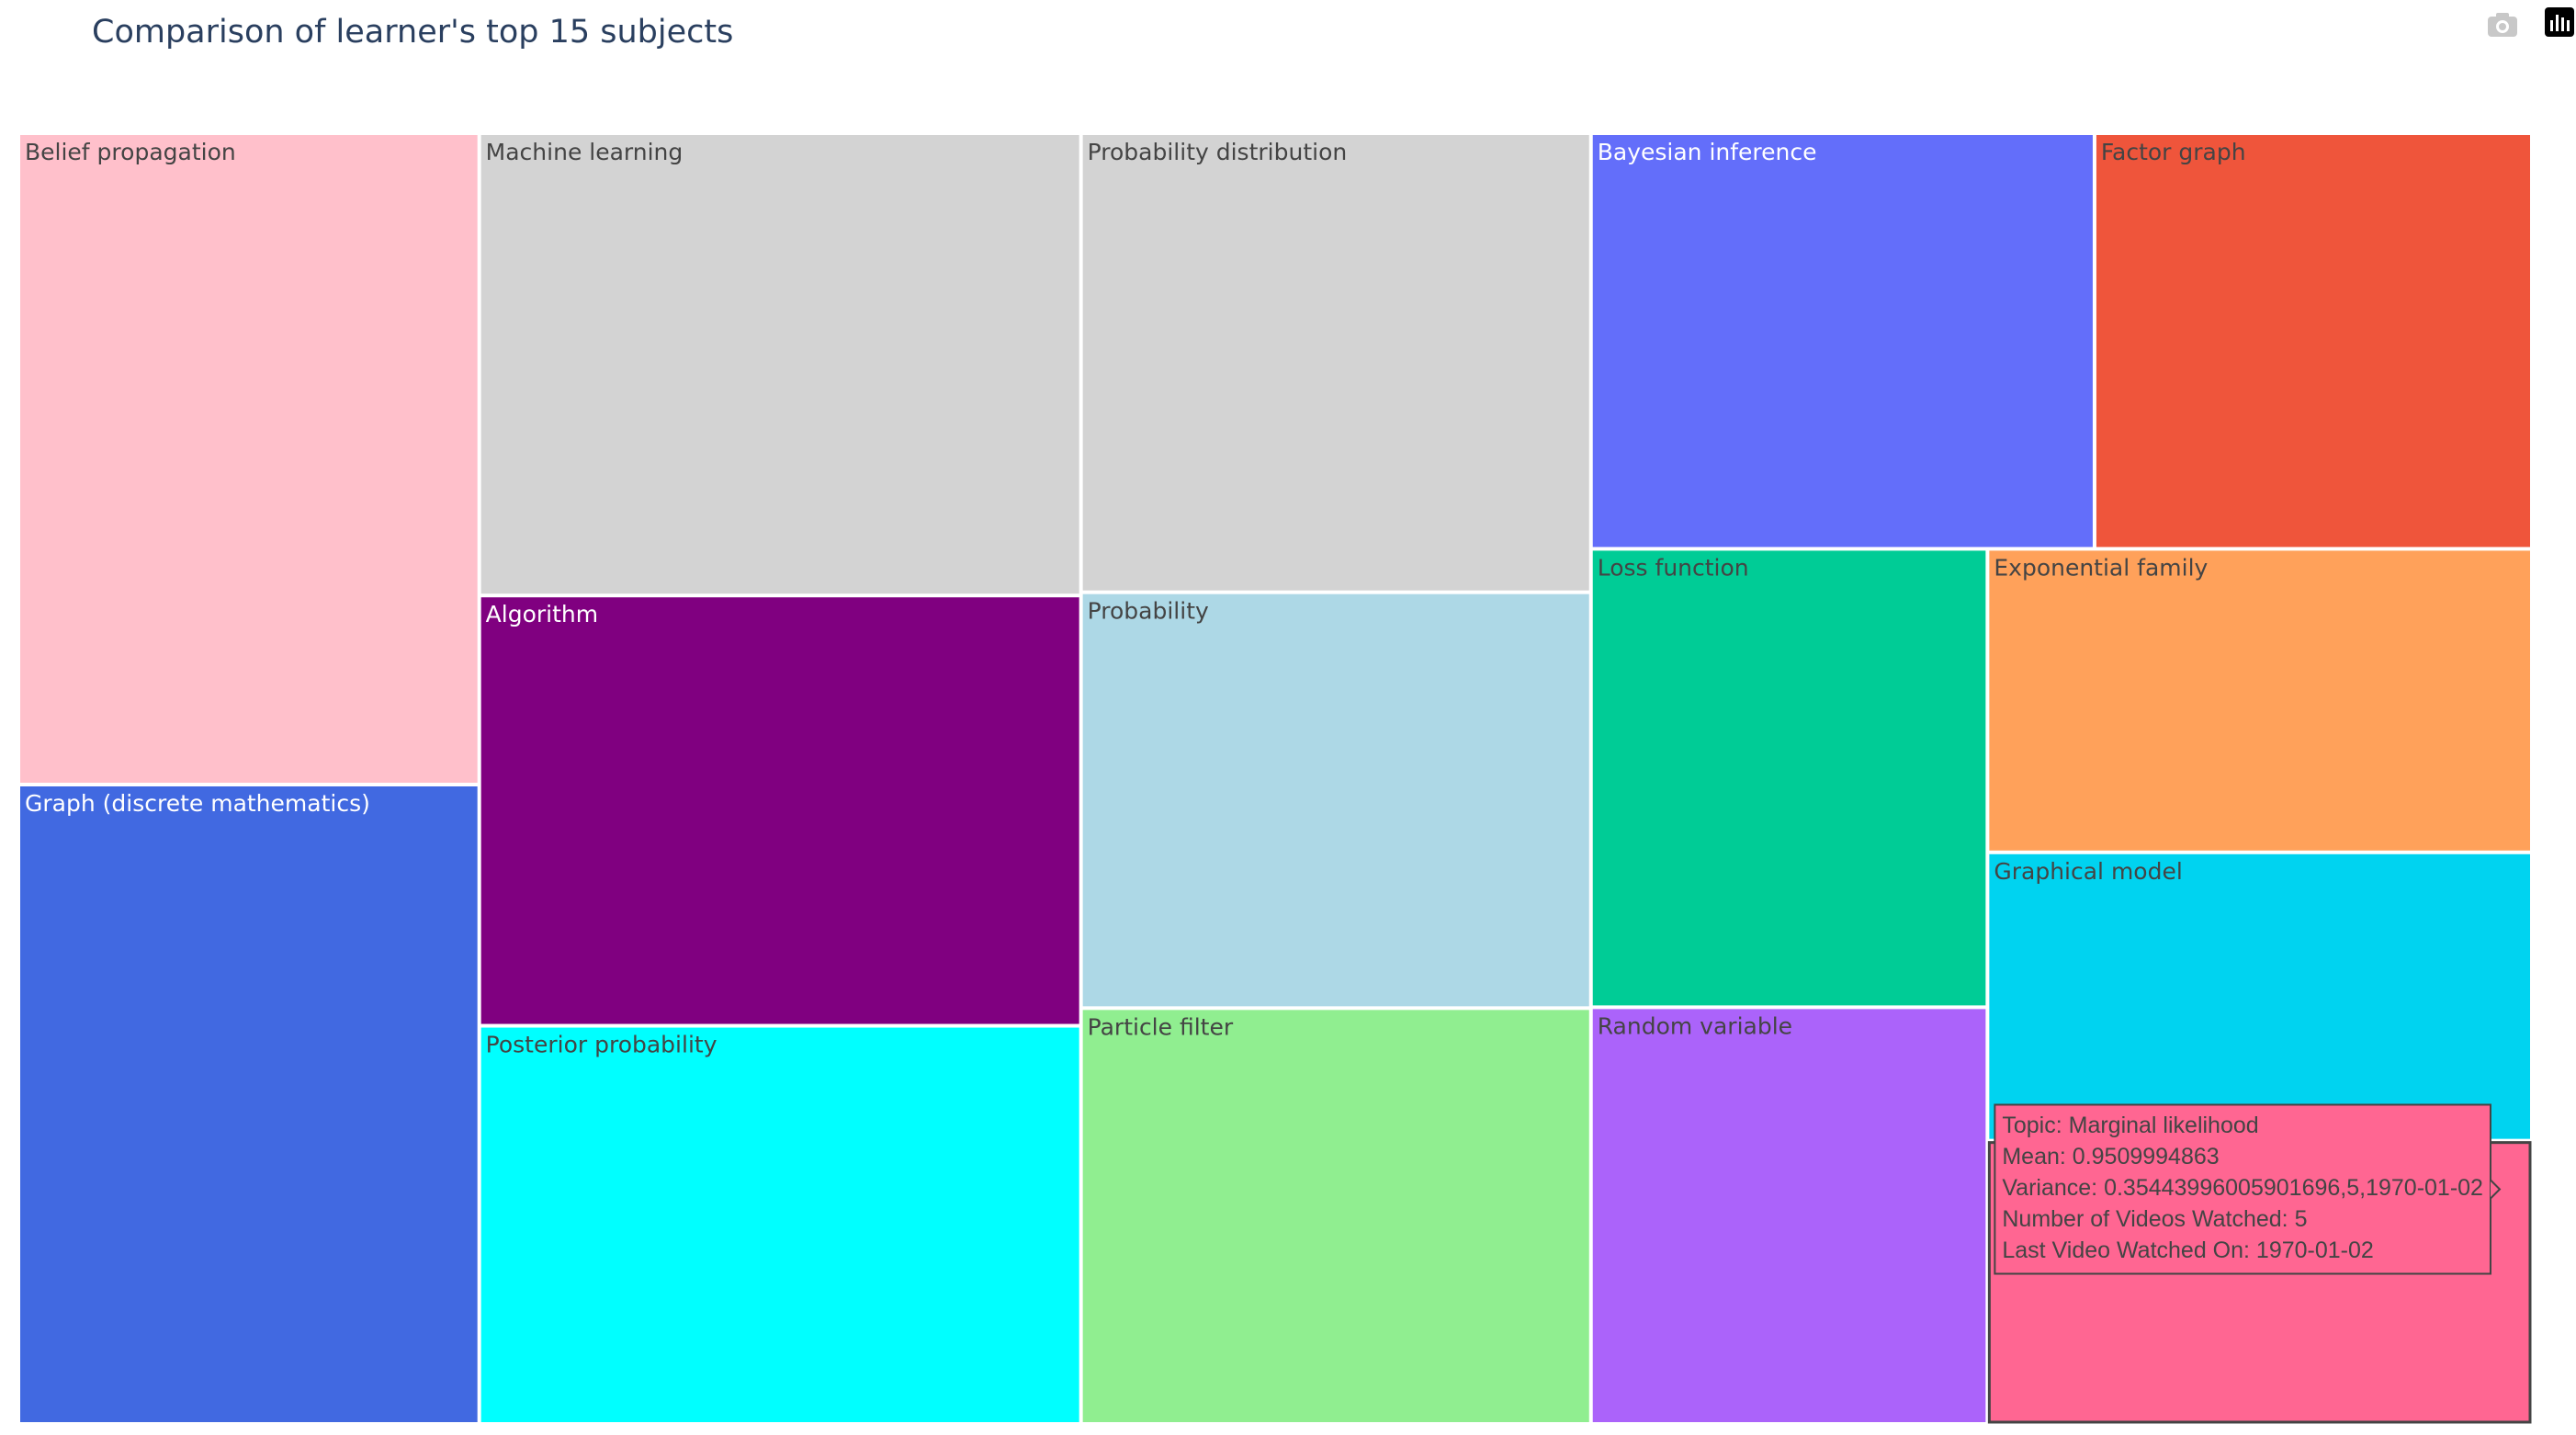 This screenshot has width=2576, height=1435. I want to click on treemap-cell: Graph (discrete mathematics), so click(249, 1104).